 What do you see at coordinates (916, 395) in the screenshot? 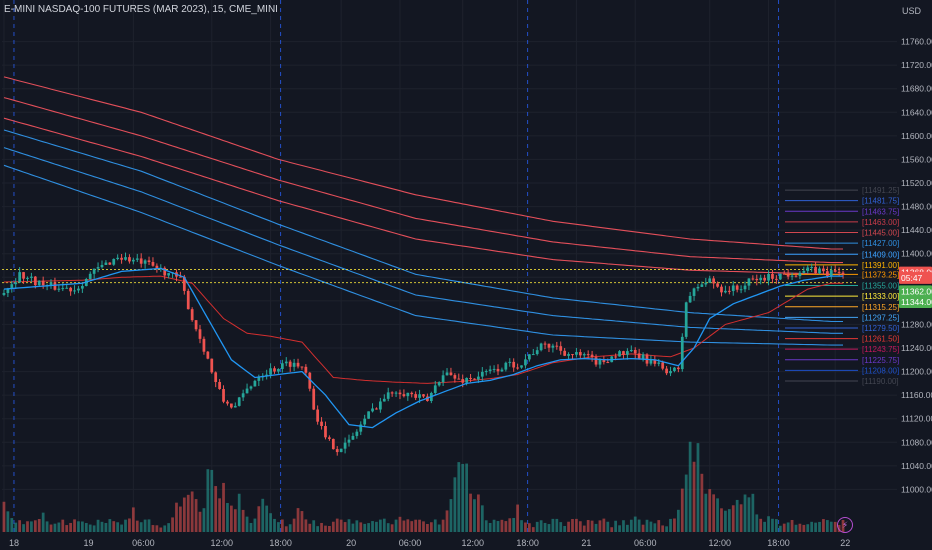
I see `price-axis-label: 11160.00` at bounding box center [916, 395].